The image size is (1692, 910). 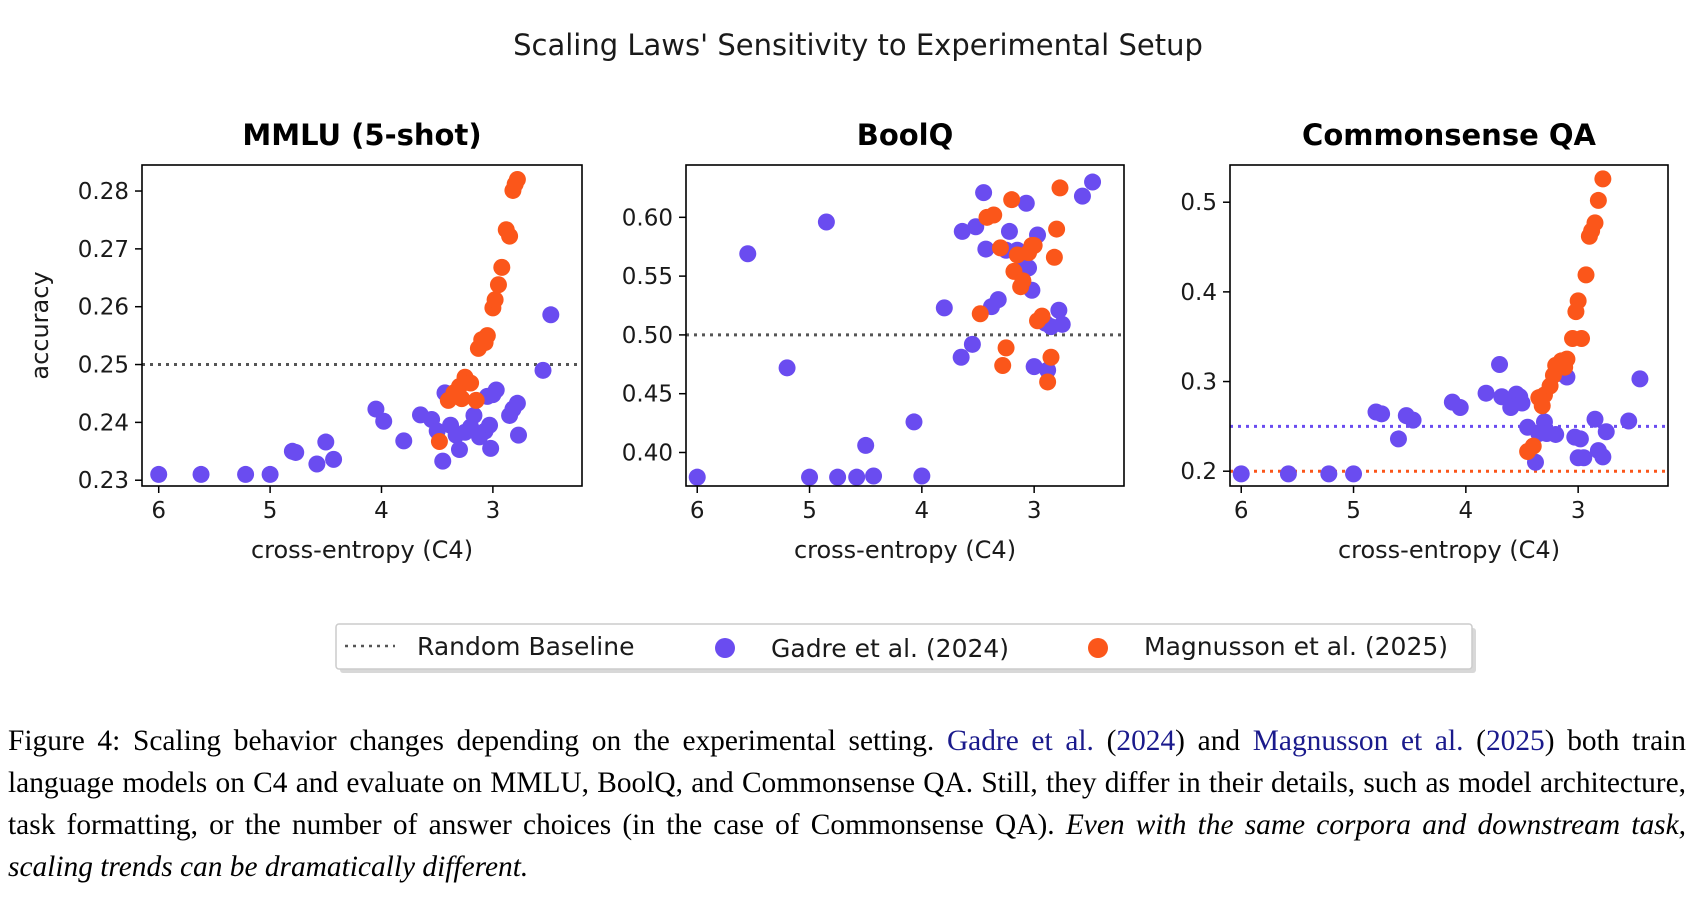 What do you see at coordinates (1515, 741) in the screenshot?
I see `caption-ref-magnusson-year: 2025` at bounding box center [1515, 741].